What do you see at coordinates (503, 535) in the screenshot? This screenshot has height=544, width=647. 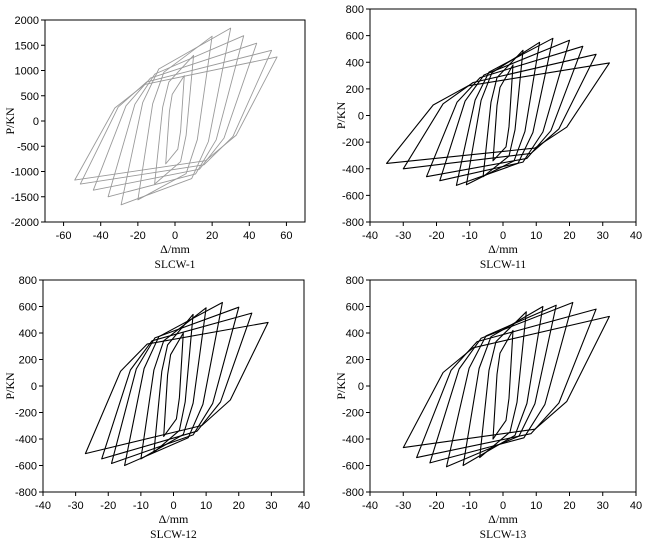 I see `chart-caption: SLCW-13` at bounding box center [503, 535].